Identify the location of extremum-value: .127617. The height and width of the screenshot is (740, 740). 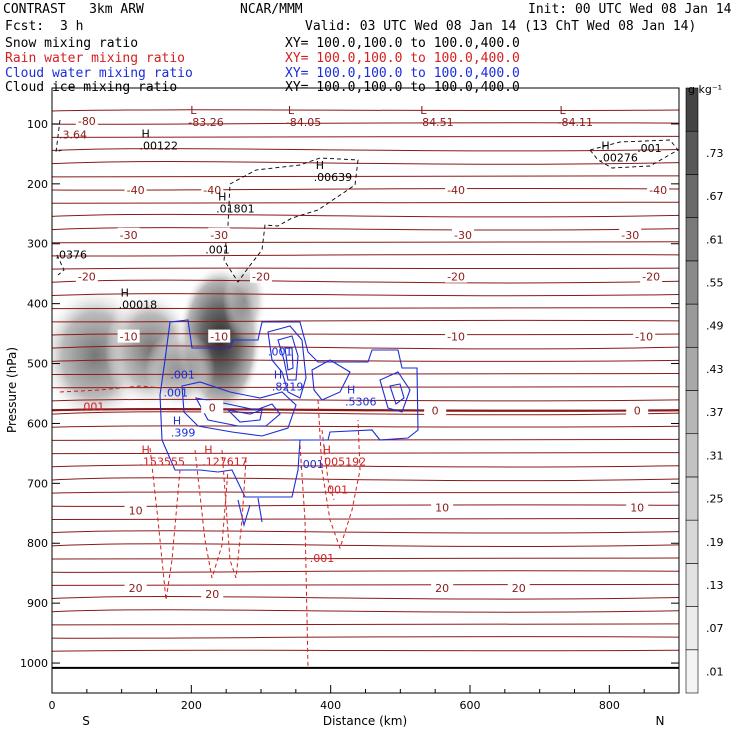
(225, 461).